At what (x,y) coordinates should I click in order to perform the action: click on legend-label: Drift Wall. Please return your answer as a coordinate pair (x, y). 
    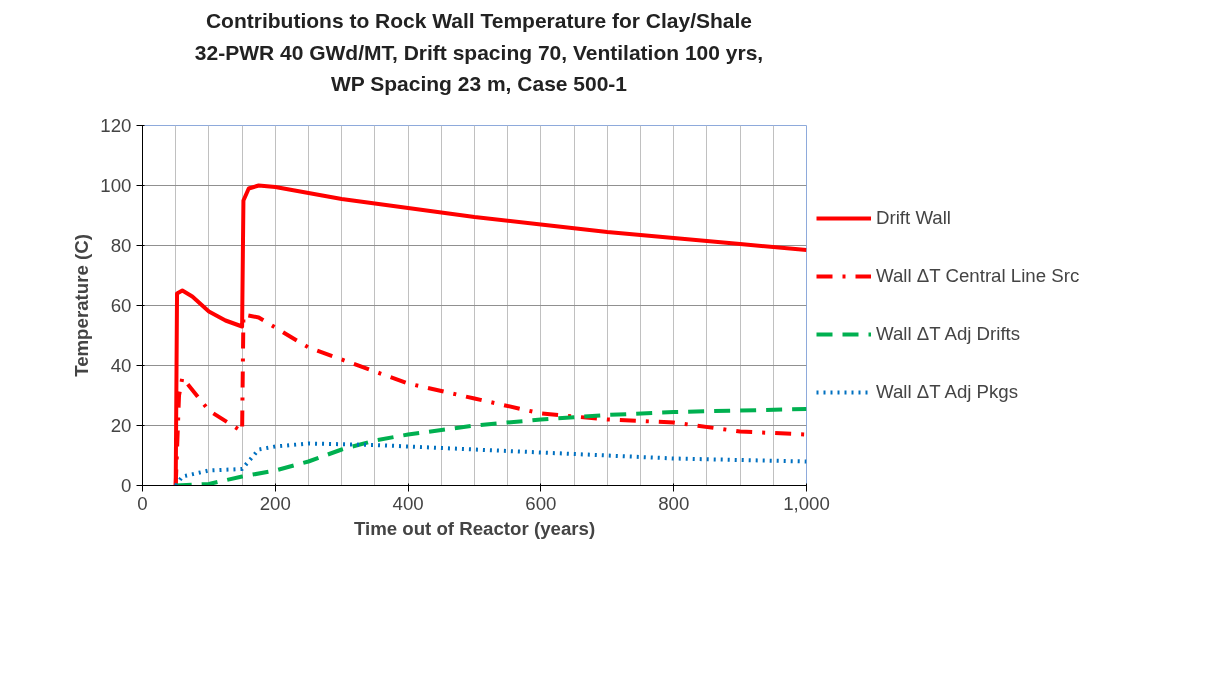
    Looking at the image, I should click on (913, 217).